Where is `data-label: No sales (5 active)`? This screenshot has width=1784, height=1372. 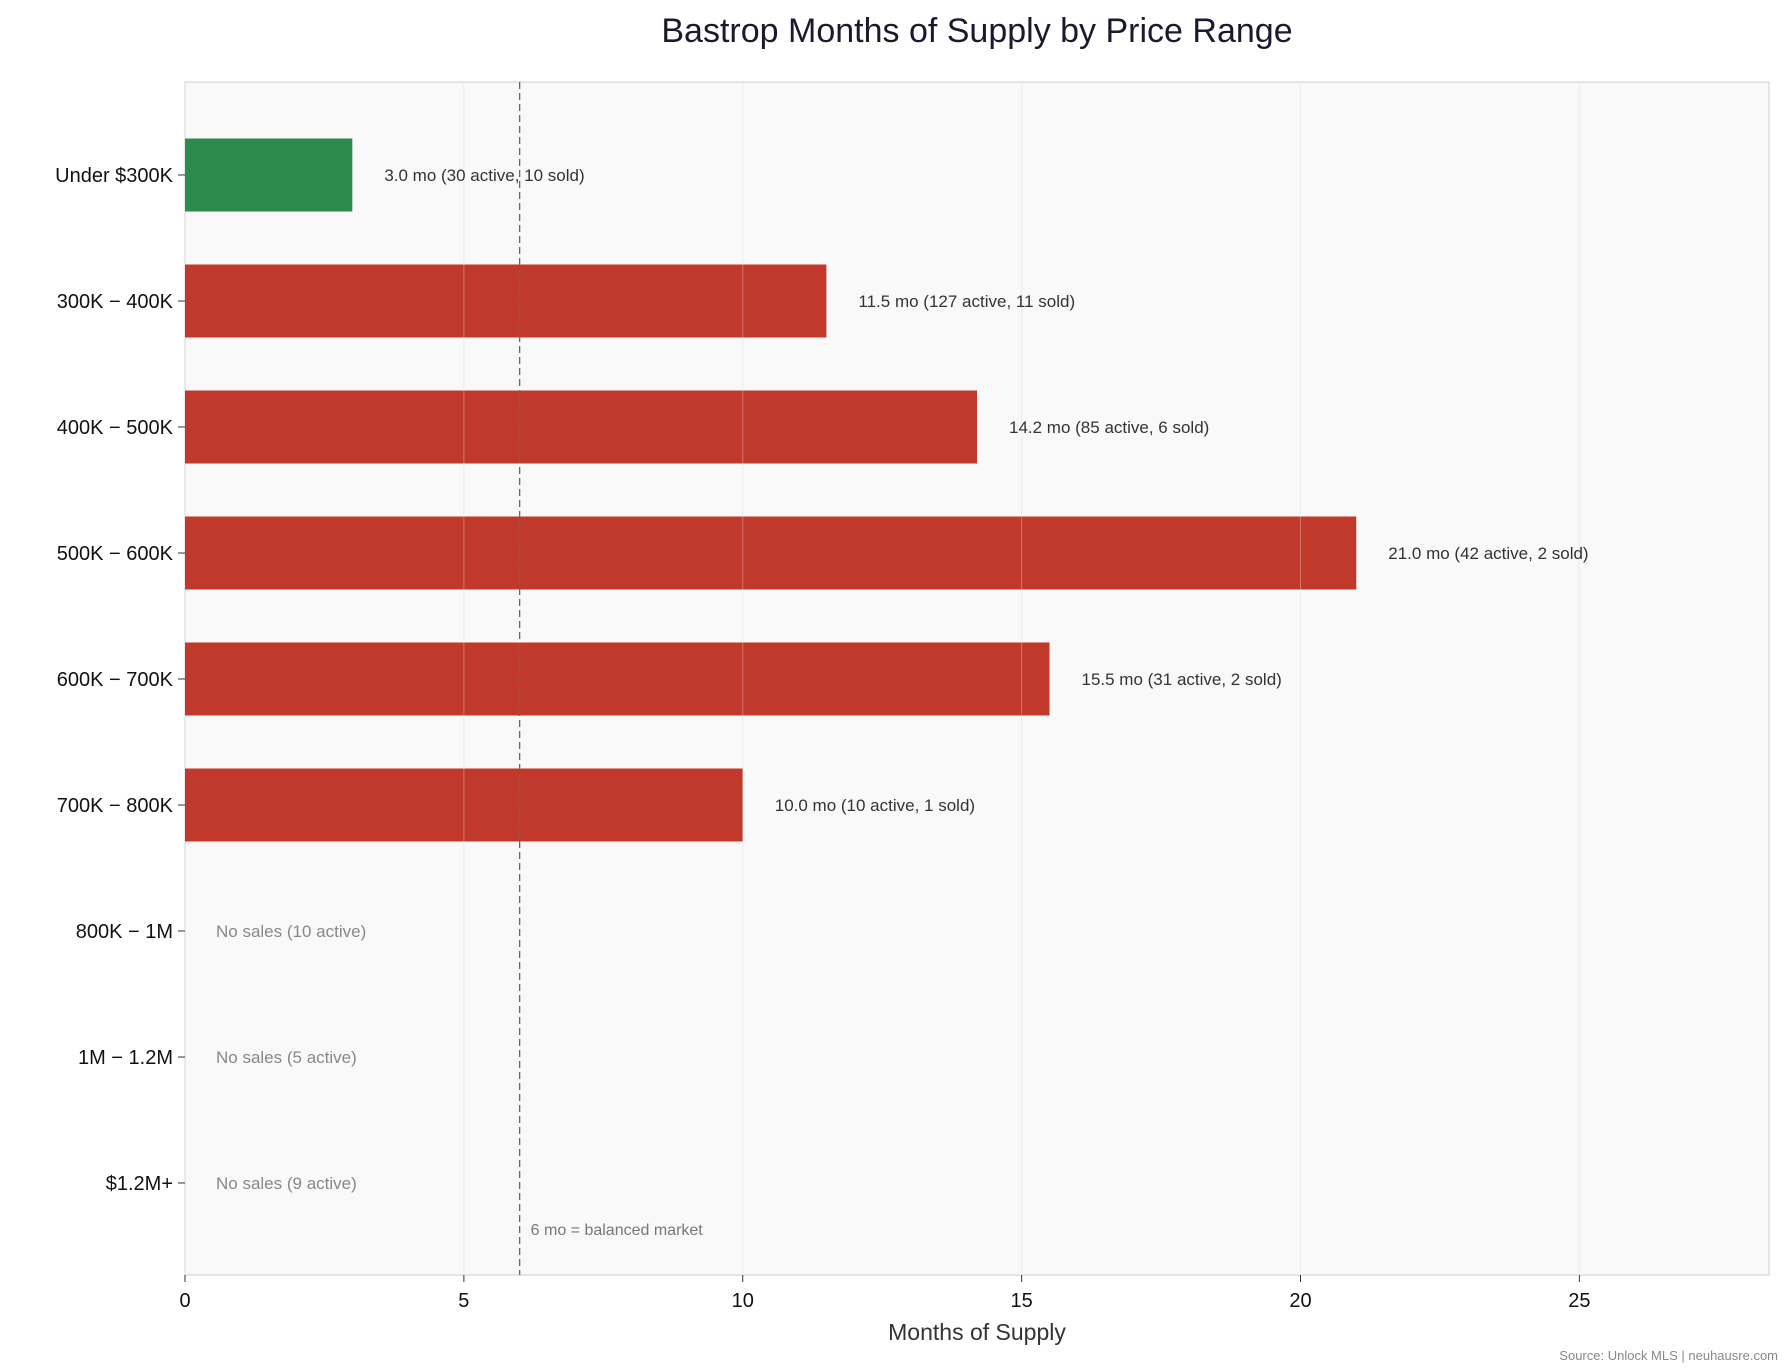 data-label: No sales (5 active) is located at coordinates (286, 1057).